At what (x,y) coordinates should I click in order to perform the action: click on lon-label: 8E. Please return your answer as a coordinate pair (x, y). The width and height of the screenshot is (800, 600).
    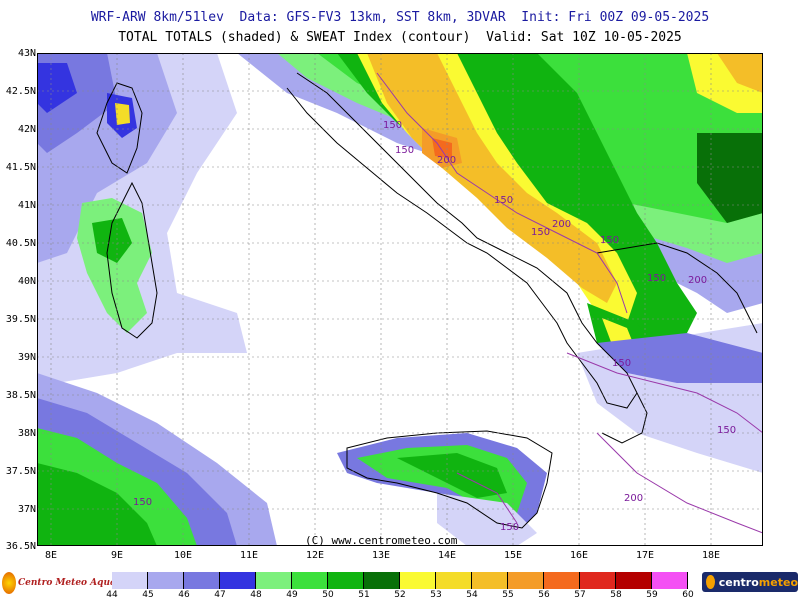
    Looking at the image, I should click on (51, 555).